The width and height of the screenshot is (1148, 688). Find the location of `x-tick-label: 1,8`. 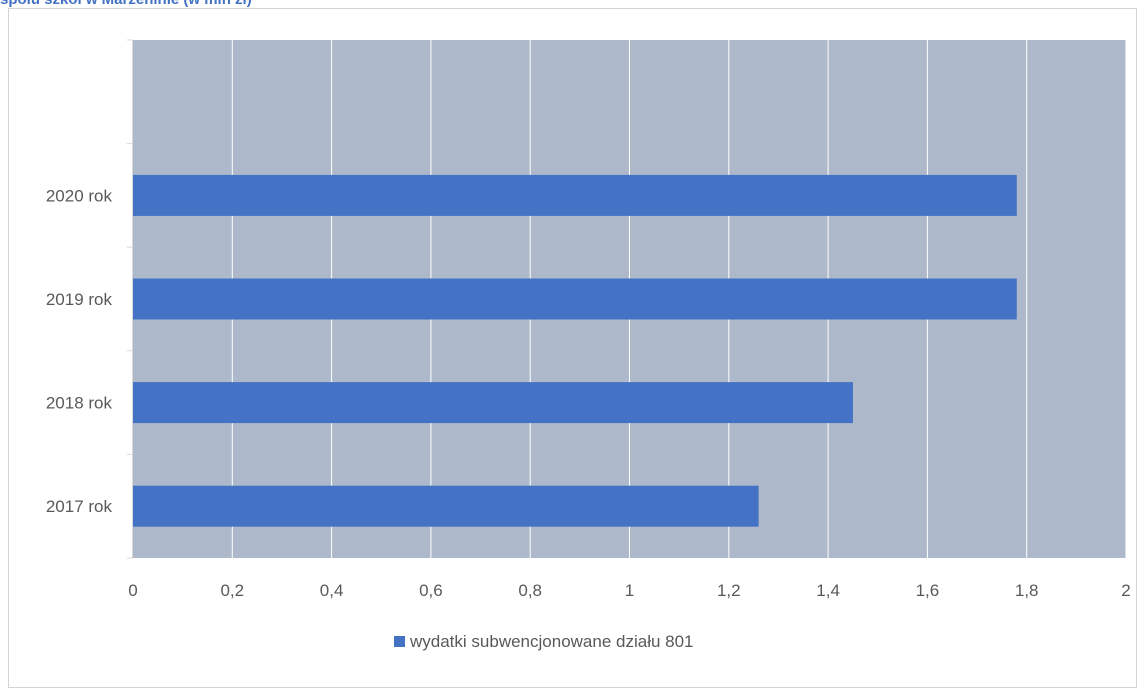

x-tick-label: 1,8 is located at coordinates (1027, 590).